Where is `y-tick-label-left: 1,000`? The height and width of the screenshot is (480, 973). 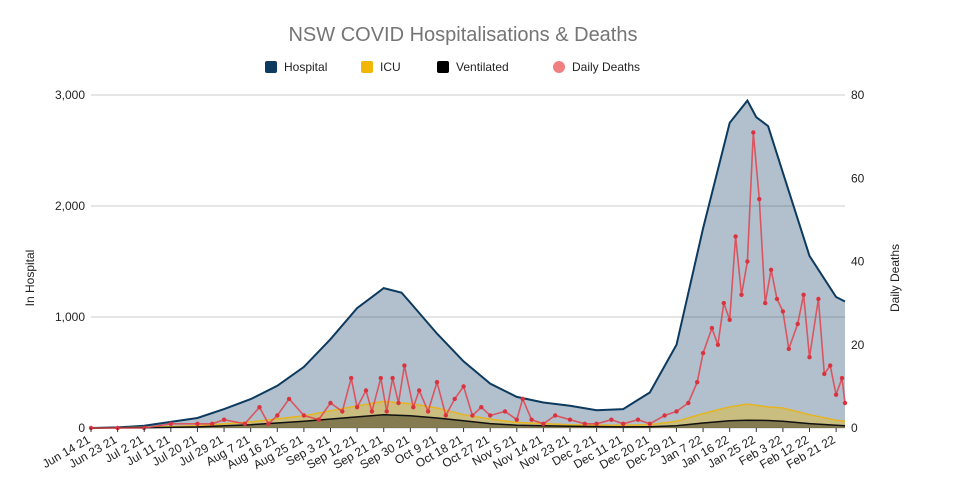 y-tick-label-left: 1,000 is located at coordinates (70, 317).